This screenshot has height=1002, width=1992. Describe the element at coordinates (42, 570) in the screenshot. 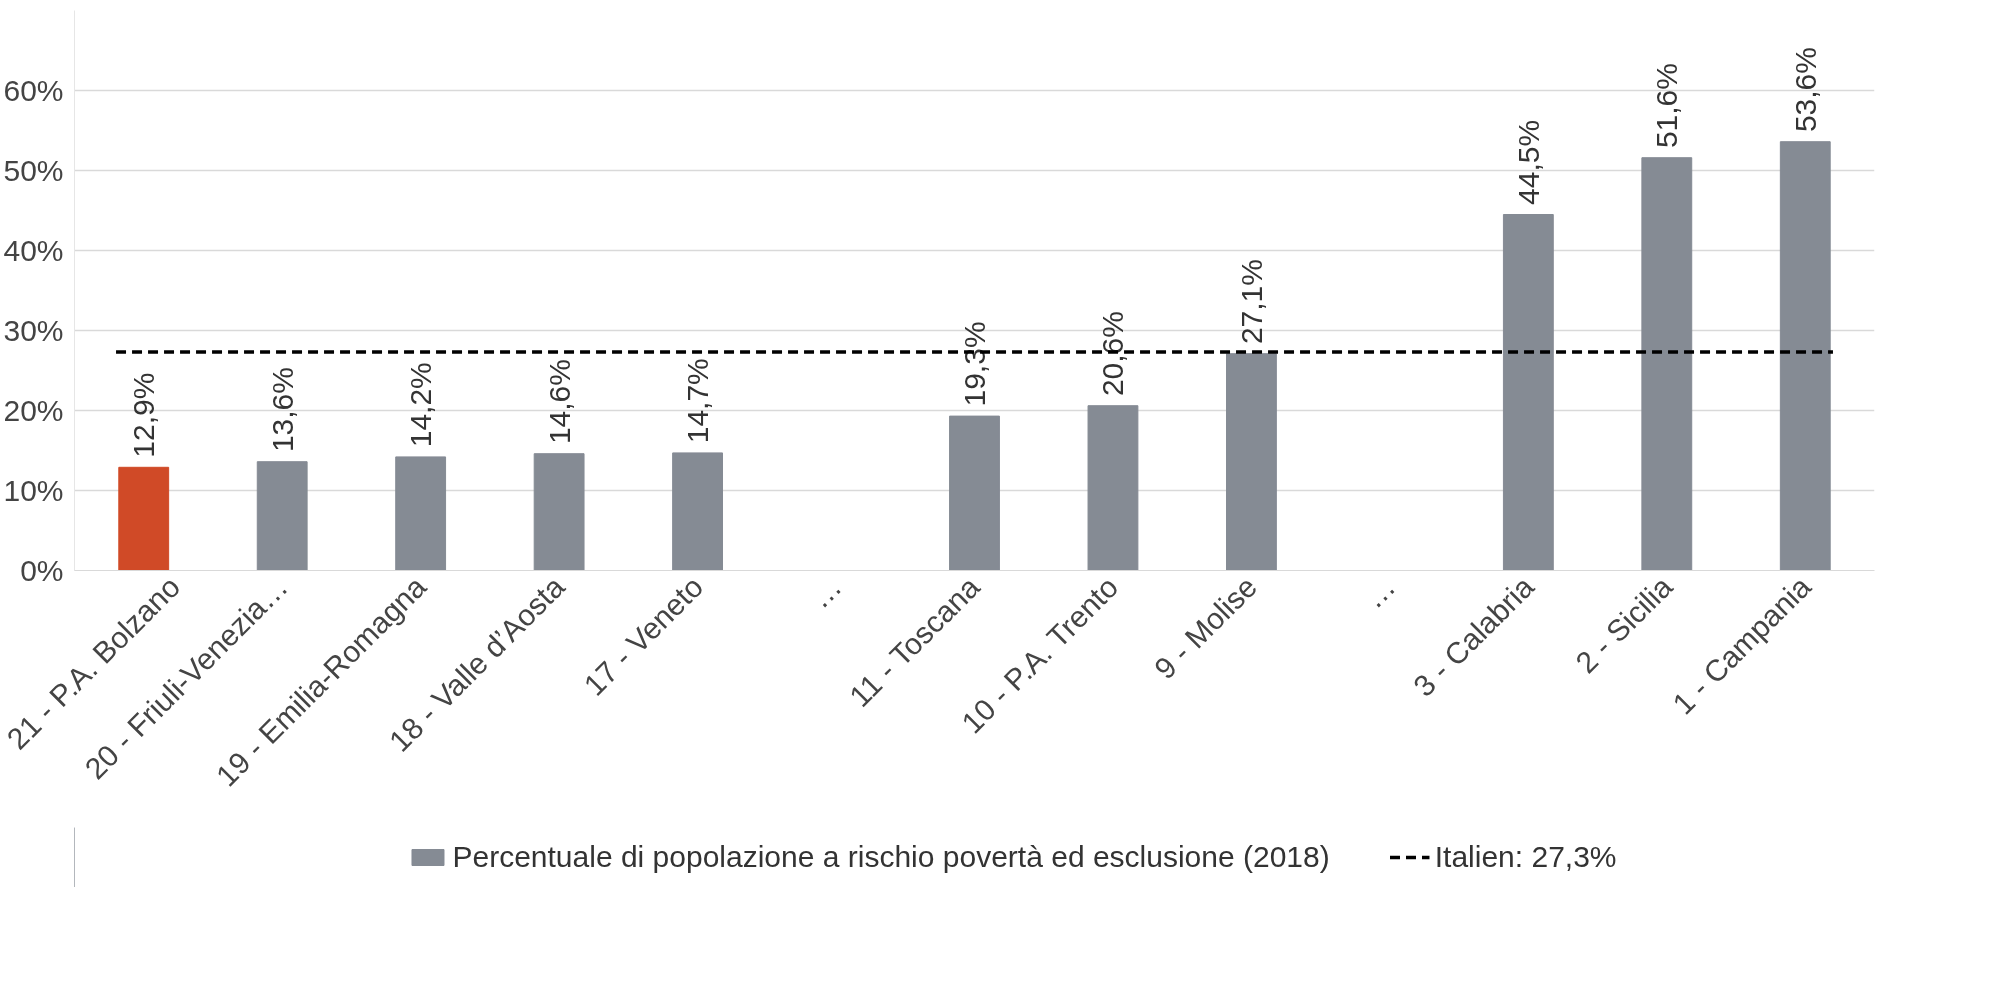

I see `y-tick-label: 0%` at that location.